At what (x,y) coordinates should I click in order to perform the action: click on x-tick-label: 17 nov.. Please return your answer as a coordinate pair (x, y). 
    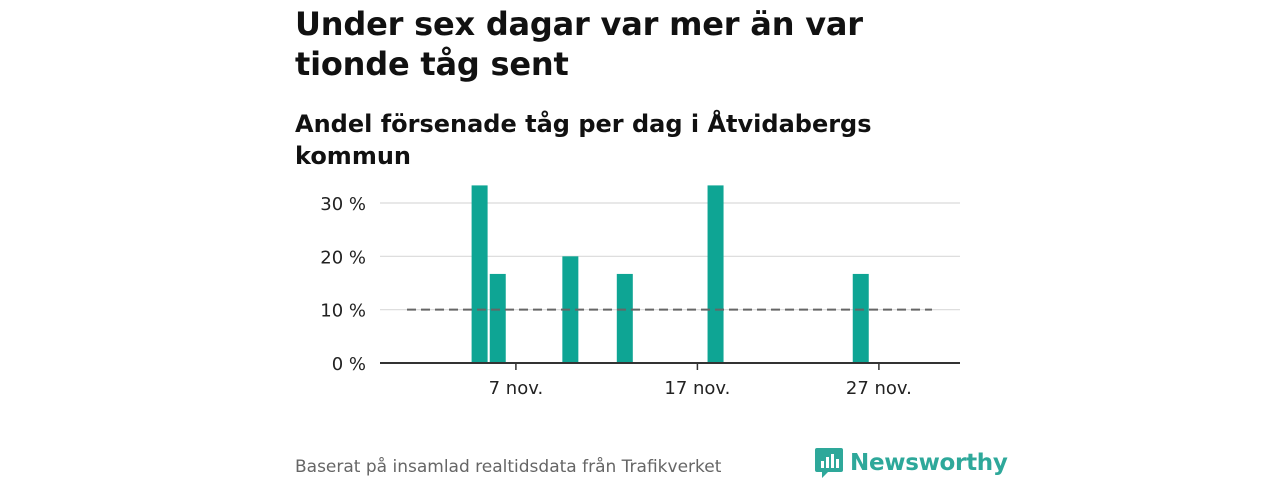
    Looking at the image, I should click on (697, 388).